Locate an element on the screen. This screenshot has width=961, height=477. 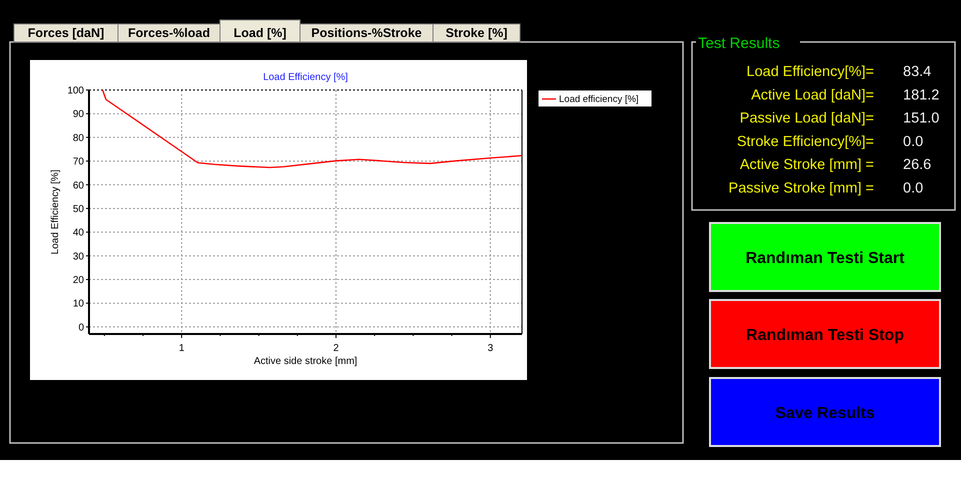
text: 151.0 is located at coordinates (921, 118).